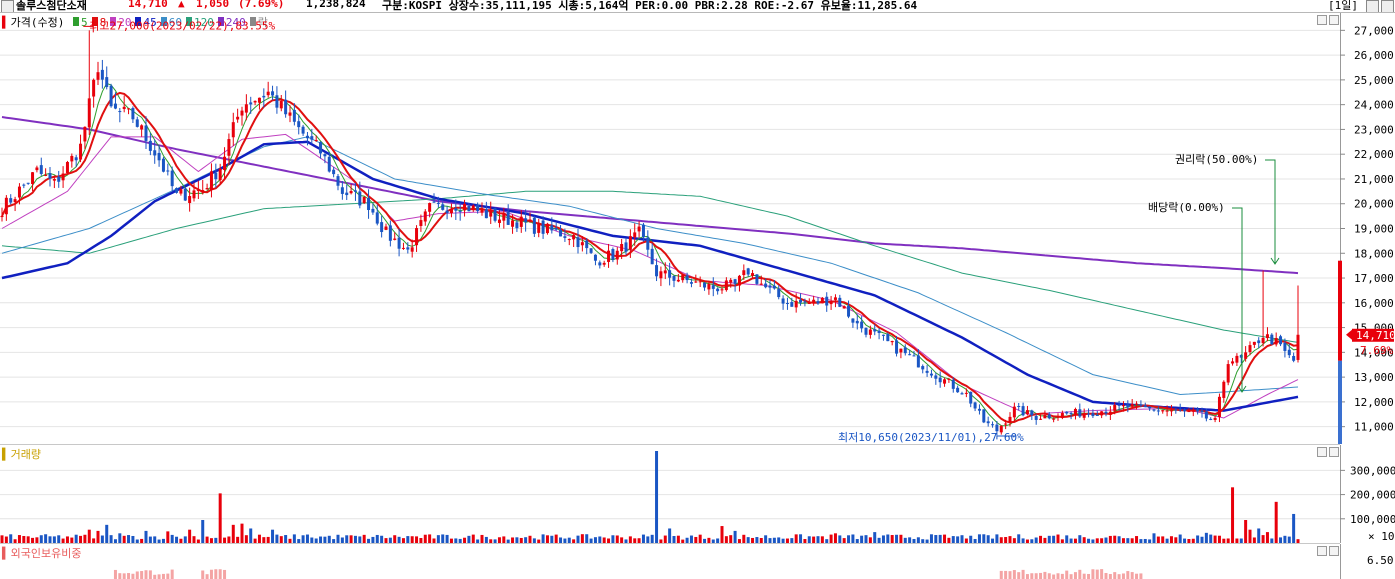 This screenshot has width=1395, height=579. I want to click on stock-name: 솔루스첨단소재, so click(51, 6).